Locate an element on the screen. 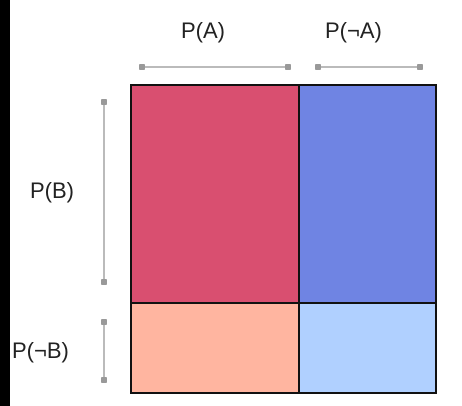 The width and height of the screenshot is (462, 406). bracket-p-not-b is located at coordinates (104, 351).